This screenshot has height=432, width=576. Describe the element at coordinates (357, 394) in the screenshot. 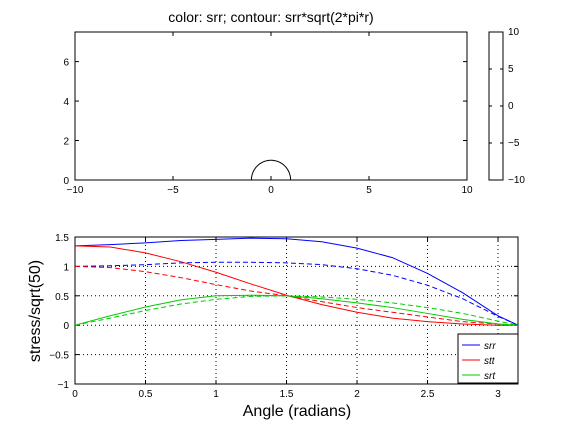

I see `x-tick-label: 2` at that location.